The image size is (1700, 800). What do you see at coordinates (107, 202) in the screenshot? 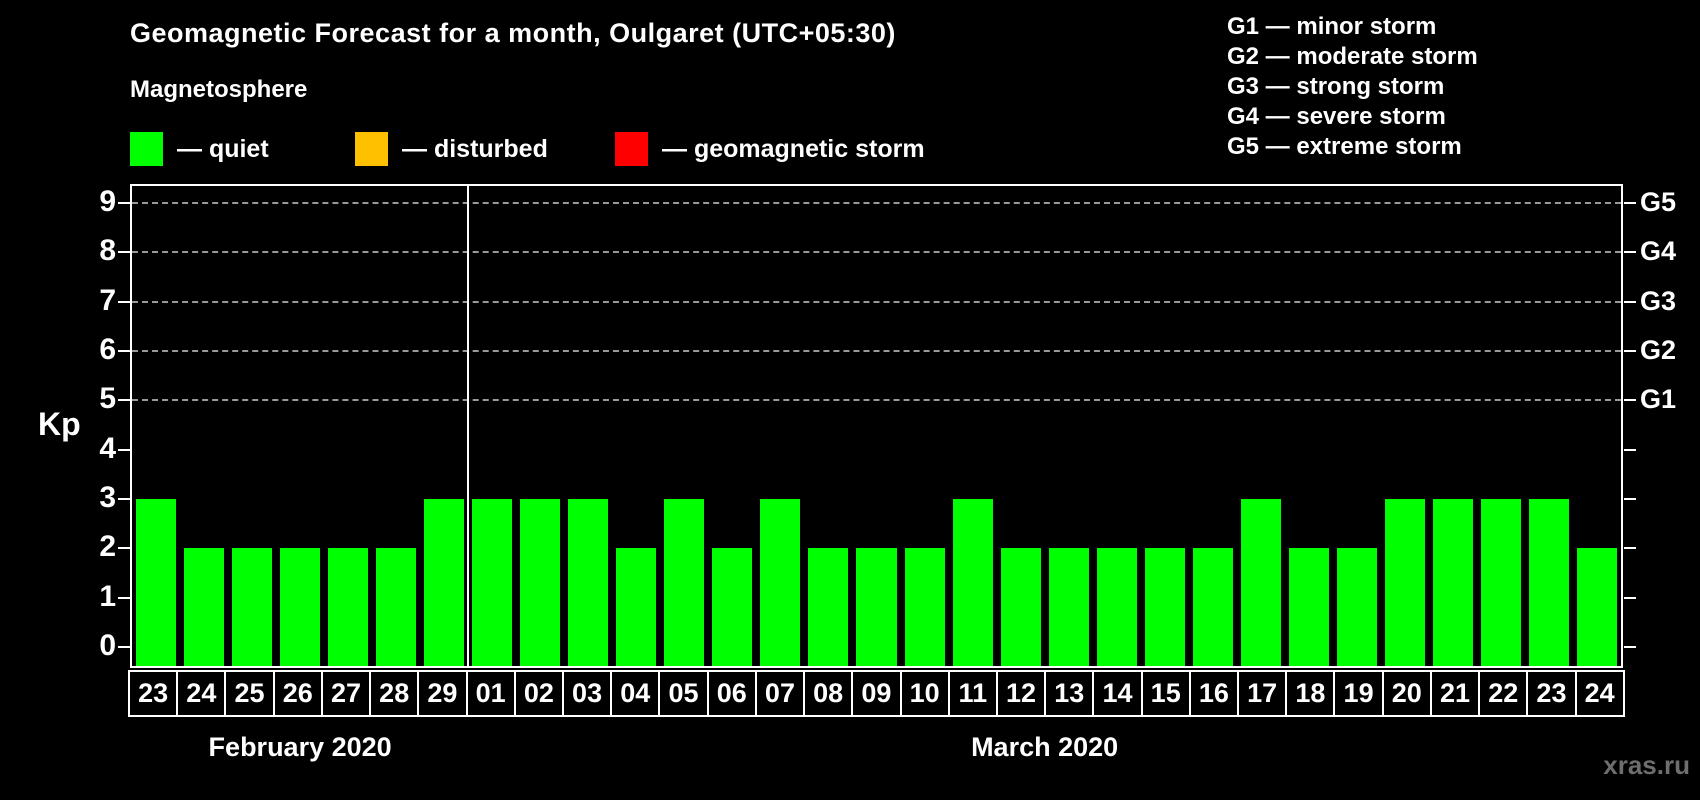
I see `y-tick-label: 9` at bounding box center [107, 202].